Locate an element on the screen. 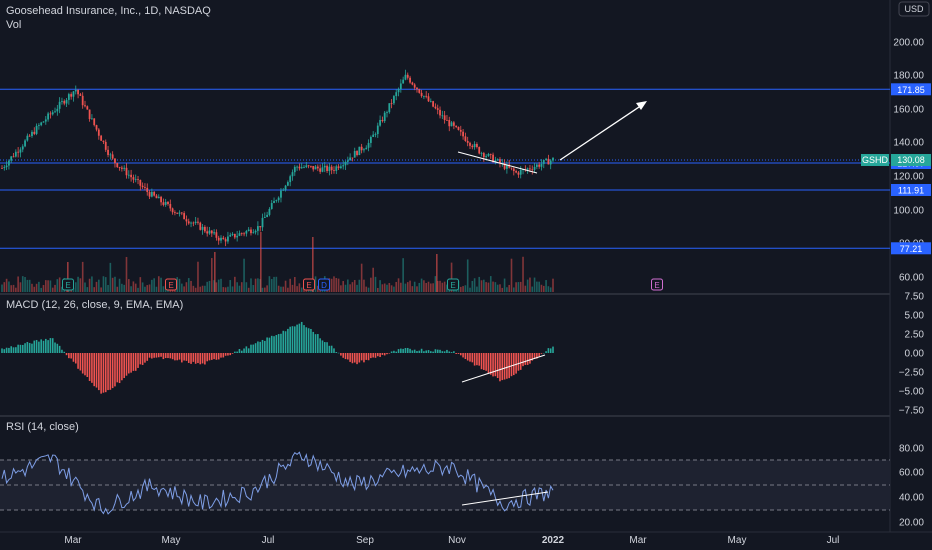 Image resolution: width=932 pixels, height=550 pixels. earnings-marker: D is located at coordinates (324, 284).